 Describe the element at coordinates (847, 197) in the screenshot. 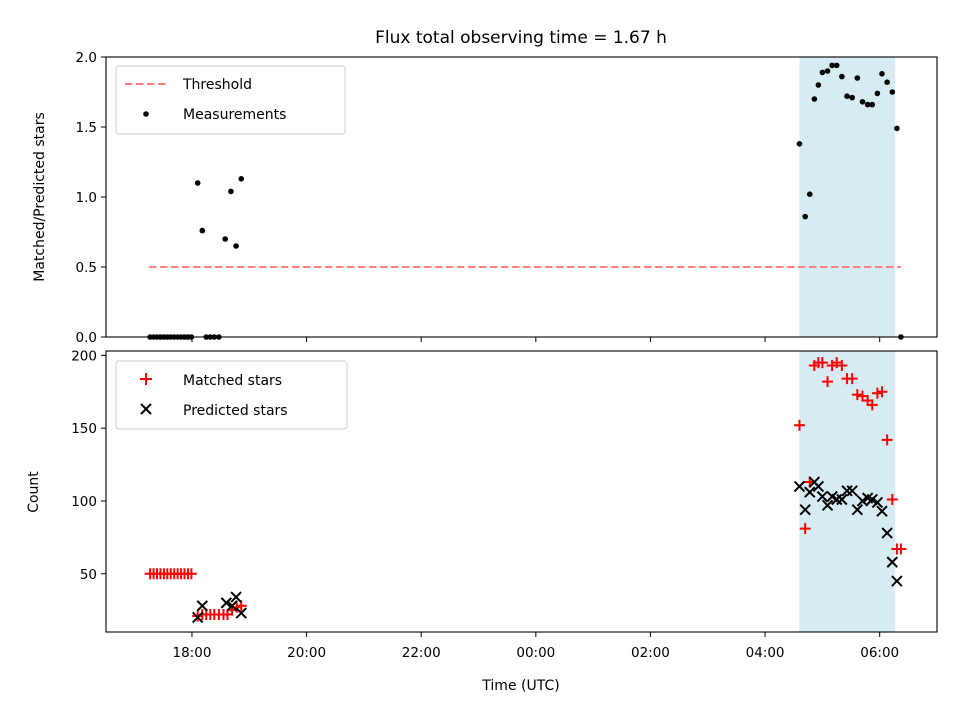

I see `top-shaded-span` at that location.